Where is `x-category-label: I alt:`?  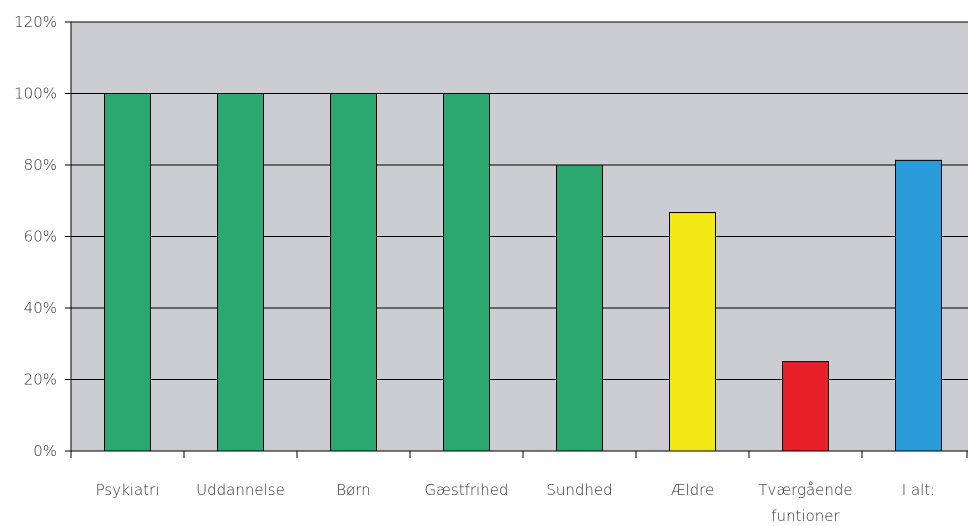
x-category-label: I alt: is located at coordinates (919, 490).